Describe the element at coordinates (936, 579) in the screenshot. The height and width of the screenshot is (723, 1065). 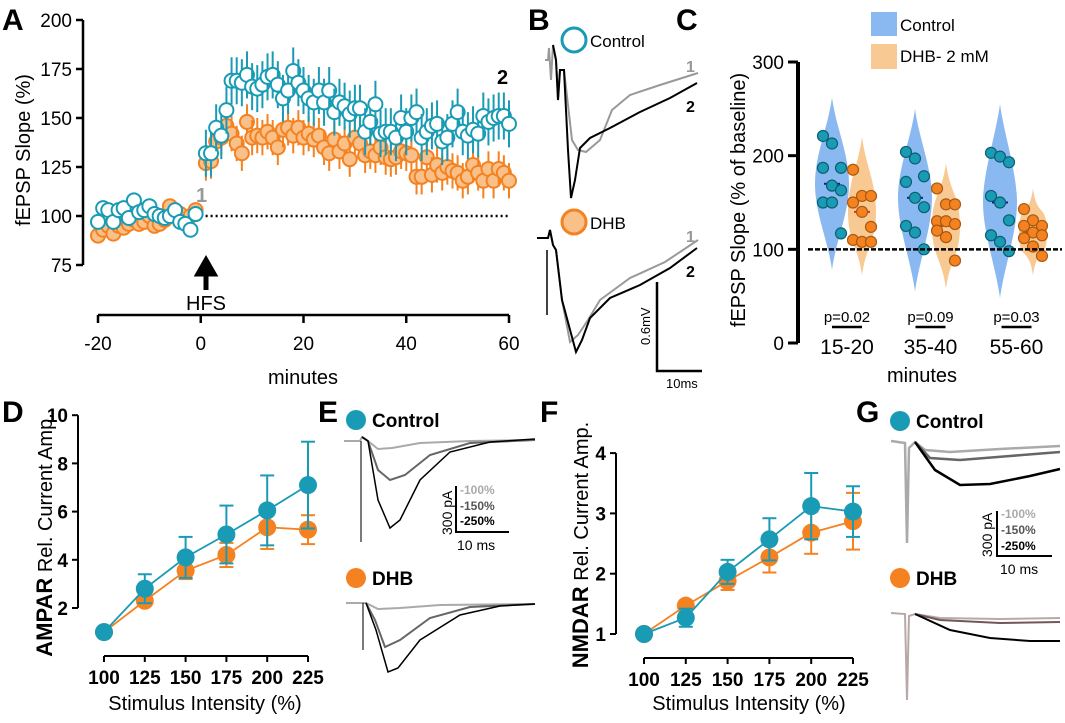
I see `g-legend-dhb: DHB` at that location.